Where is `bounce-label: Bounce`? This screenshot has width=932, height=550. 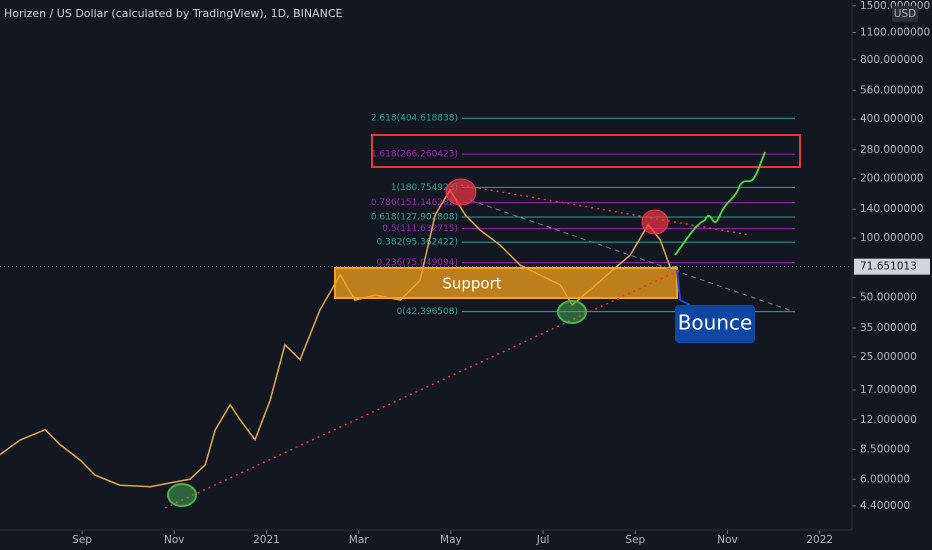
bounce-label: Bounce is located at coordinates (715, 323).